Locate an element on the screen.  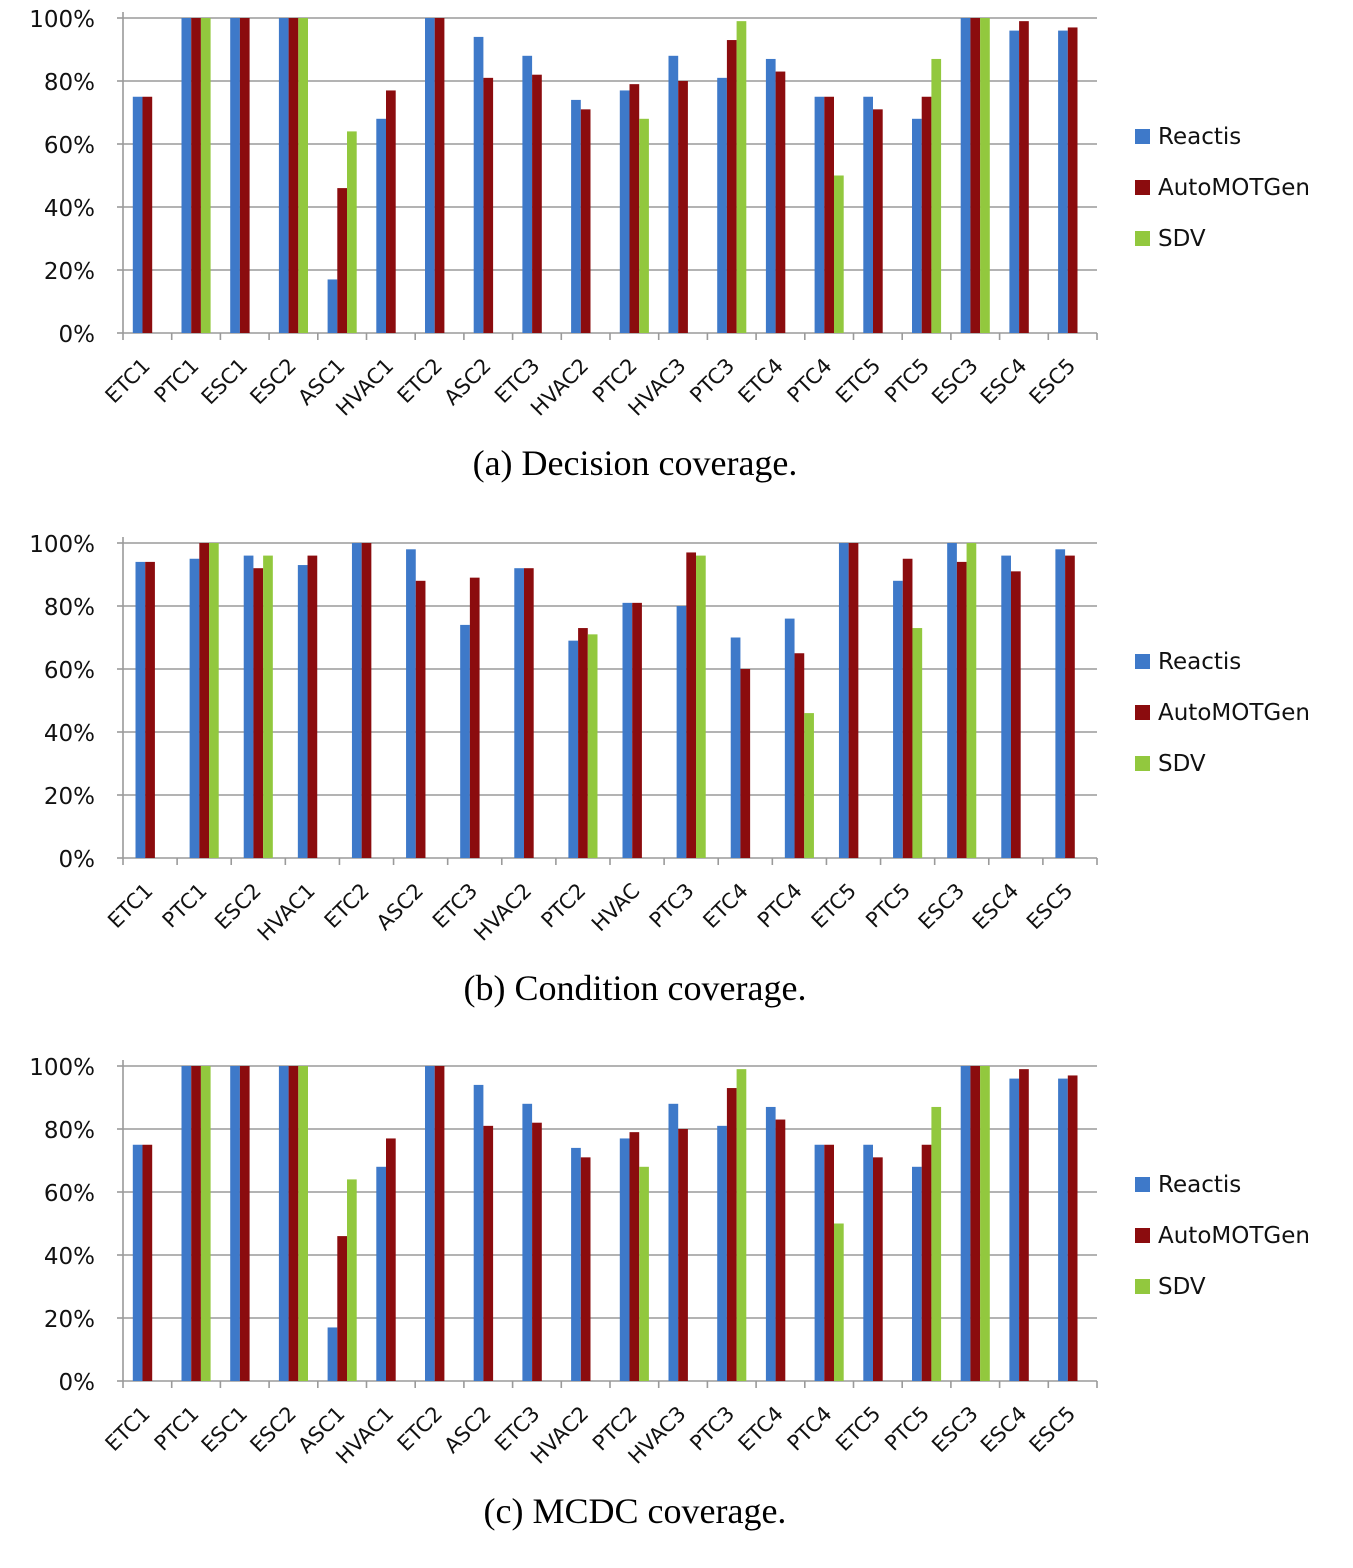
bar-reactis-etc2 is located at coordinates (430, 175).